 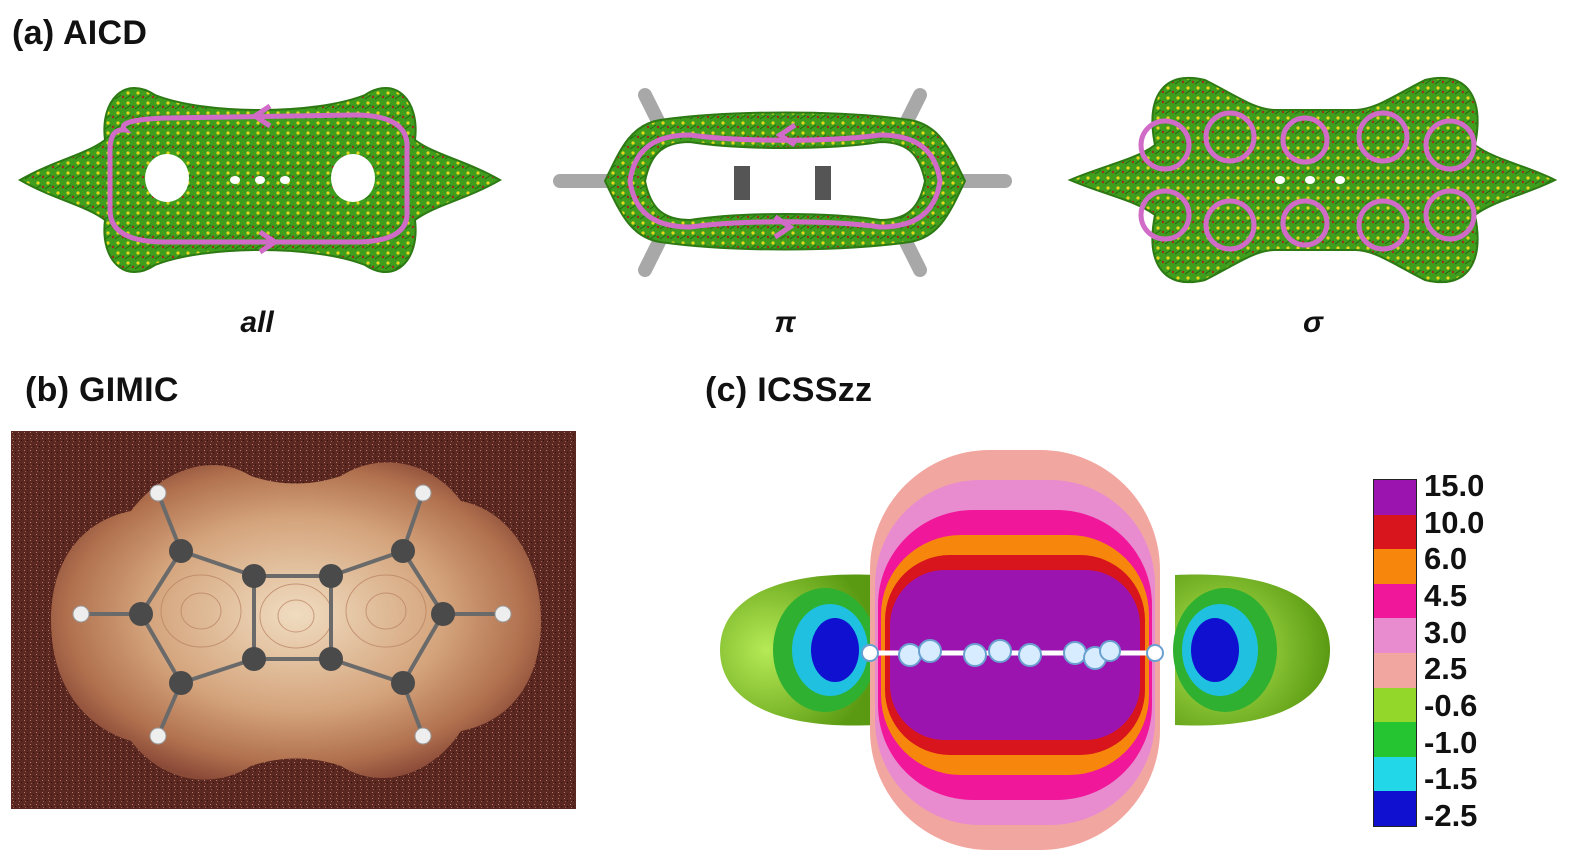 What do you see at coordinates (1451, 779) in the screenshot?
I see `colorbar-tick: -1.5` at bounding box center [1451, 779].